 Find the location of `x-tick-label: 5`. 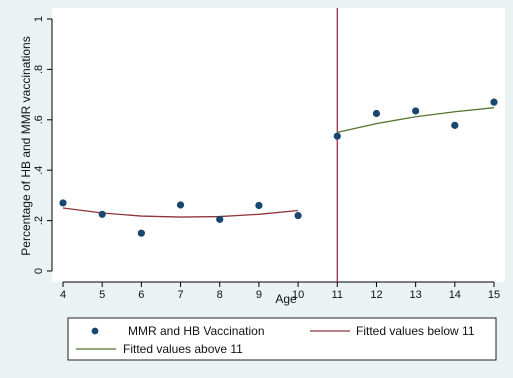

x-tick-label: 5 is located at coordinates (102, 295).